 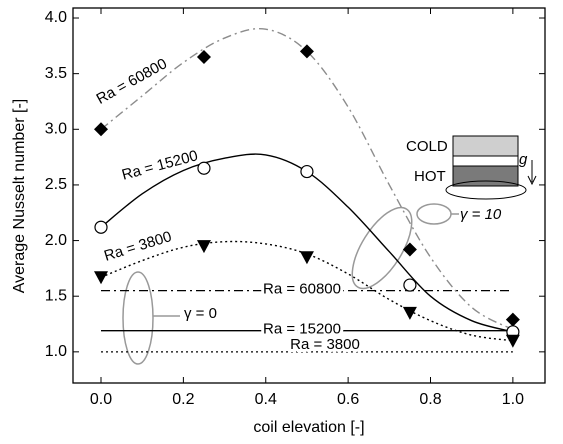 I want to click on x-tick-label: 0.4, so click(x=266, y=399).